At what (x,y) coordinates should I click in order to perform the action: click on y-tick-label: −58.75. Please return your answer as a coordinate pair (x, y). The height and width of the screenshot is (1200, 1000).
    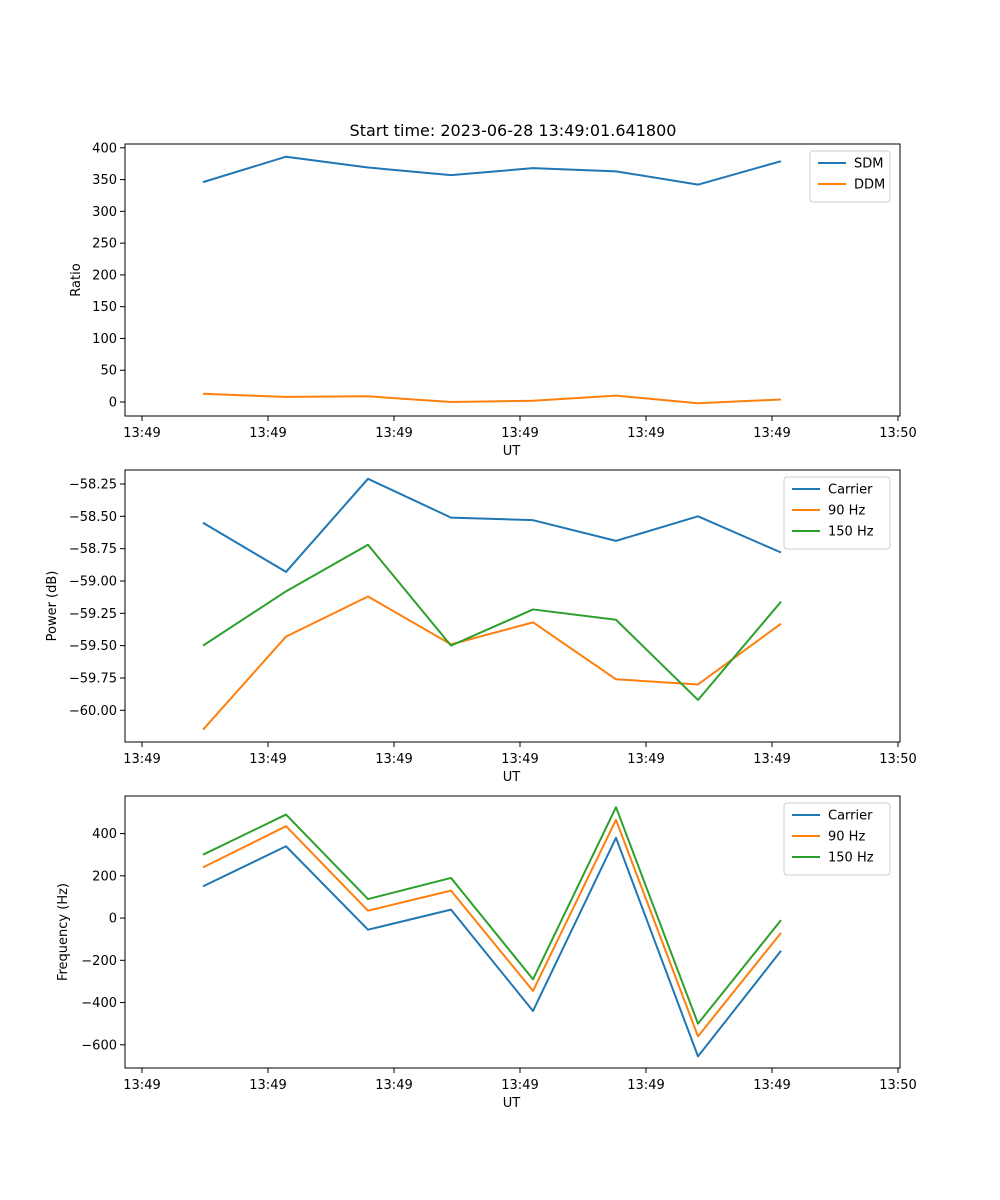
    Looking at the image, I should click on (93, 549).